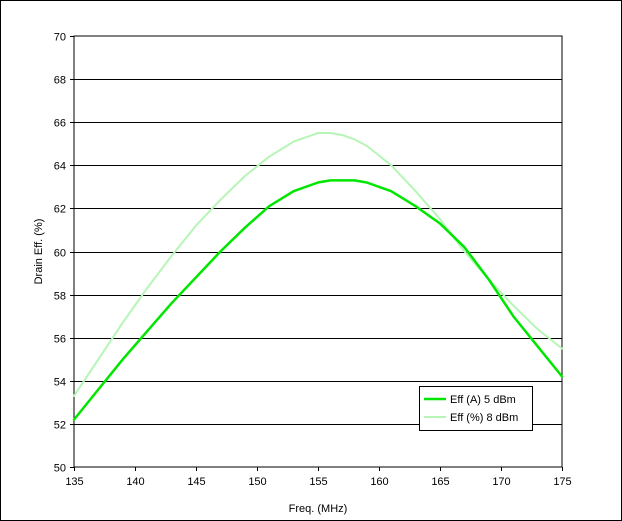 This screenshot has width=622, height=521. Describe the element at coordinates (483, 400) in the screenshot. I see `legend-label-series-1: Eff (A) 5 dBm` at that location.